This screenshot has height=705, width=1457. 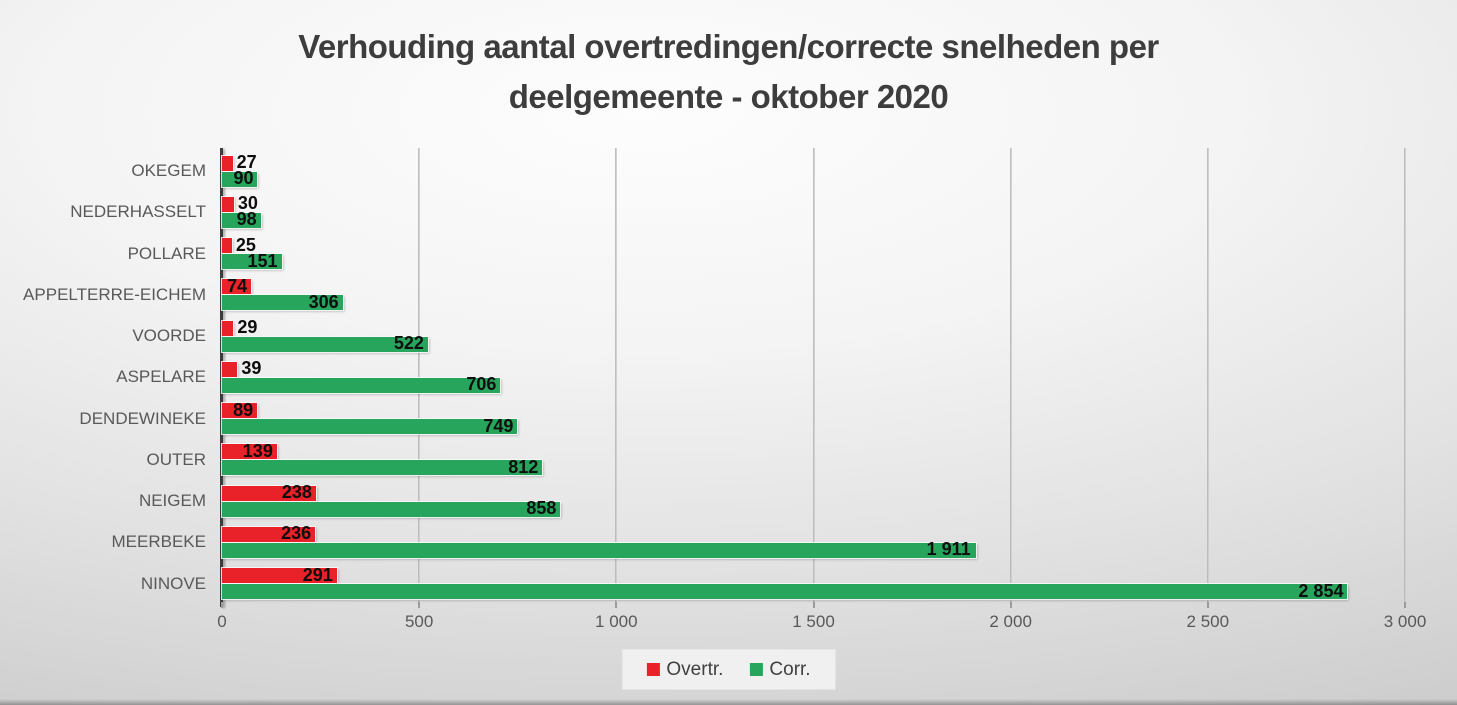 What do you see at coordinates (1405, 621) in the screenshot?
I see `x-tick-label-3-000: 3 000` at bounding box center [1405, 621].